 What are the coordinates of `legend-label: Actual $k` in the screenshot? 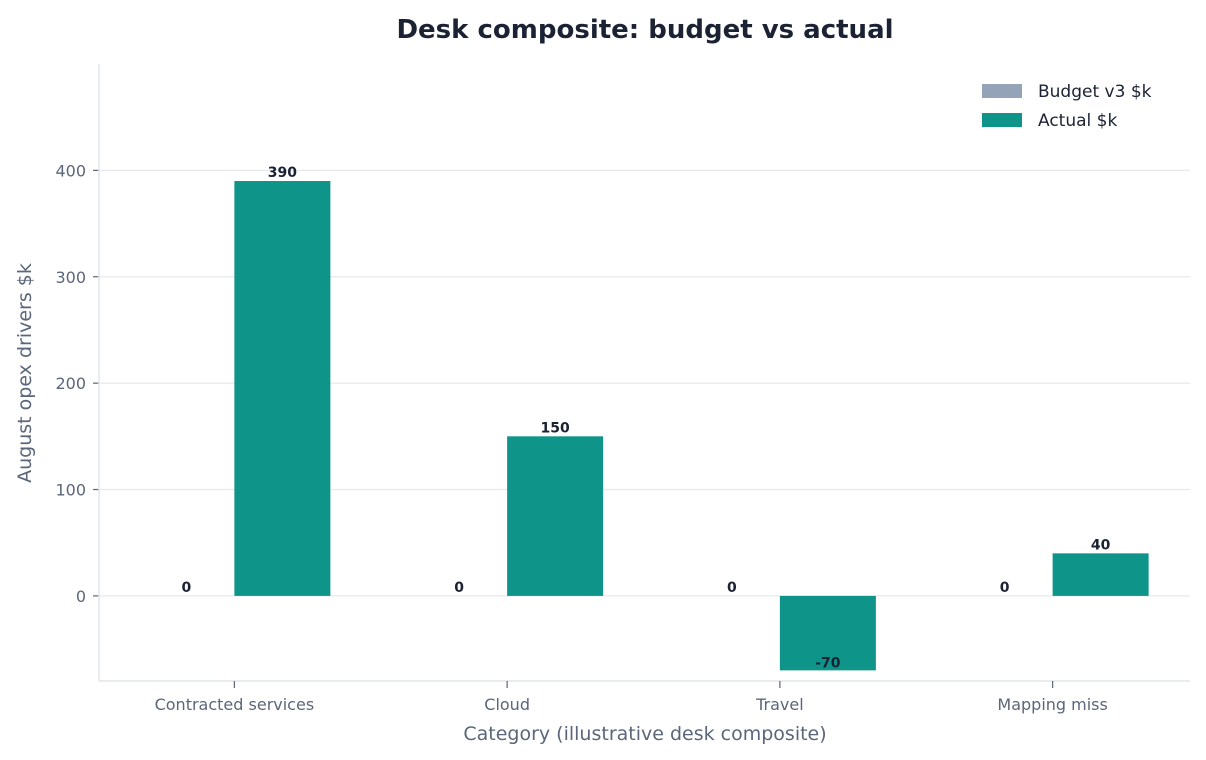 It's located at (1077, 121).